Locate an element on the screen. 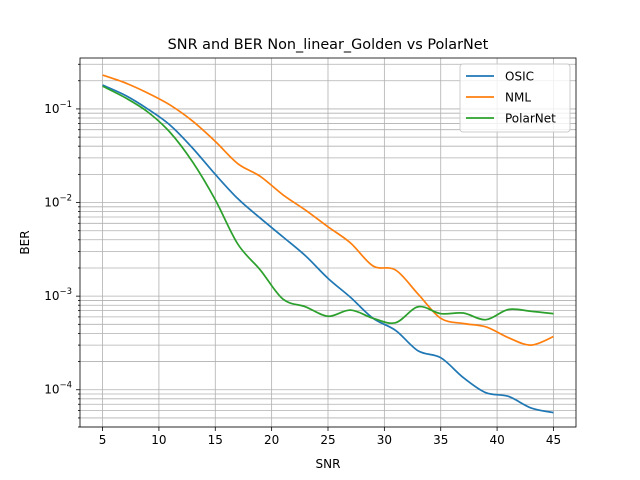  x-tick-label: 5 is located at coordinates (103, 440).